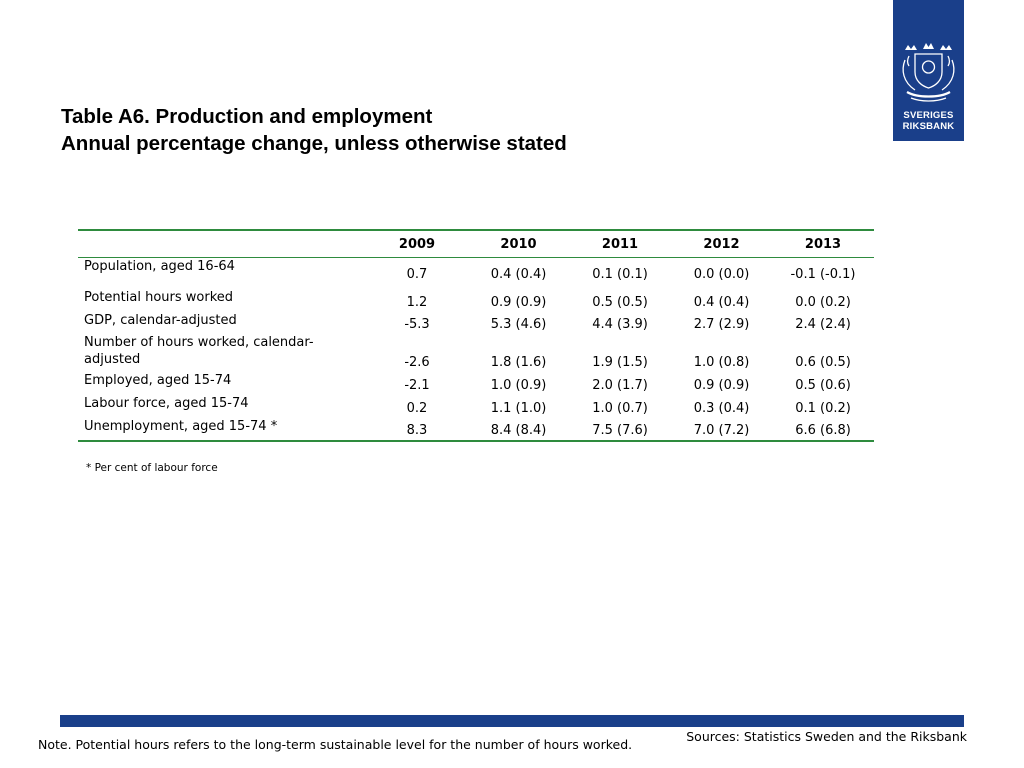  I want to click on table-cell: 1.0 (0.7), so click(620, 408).